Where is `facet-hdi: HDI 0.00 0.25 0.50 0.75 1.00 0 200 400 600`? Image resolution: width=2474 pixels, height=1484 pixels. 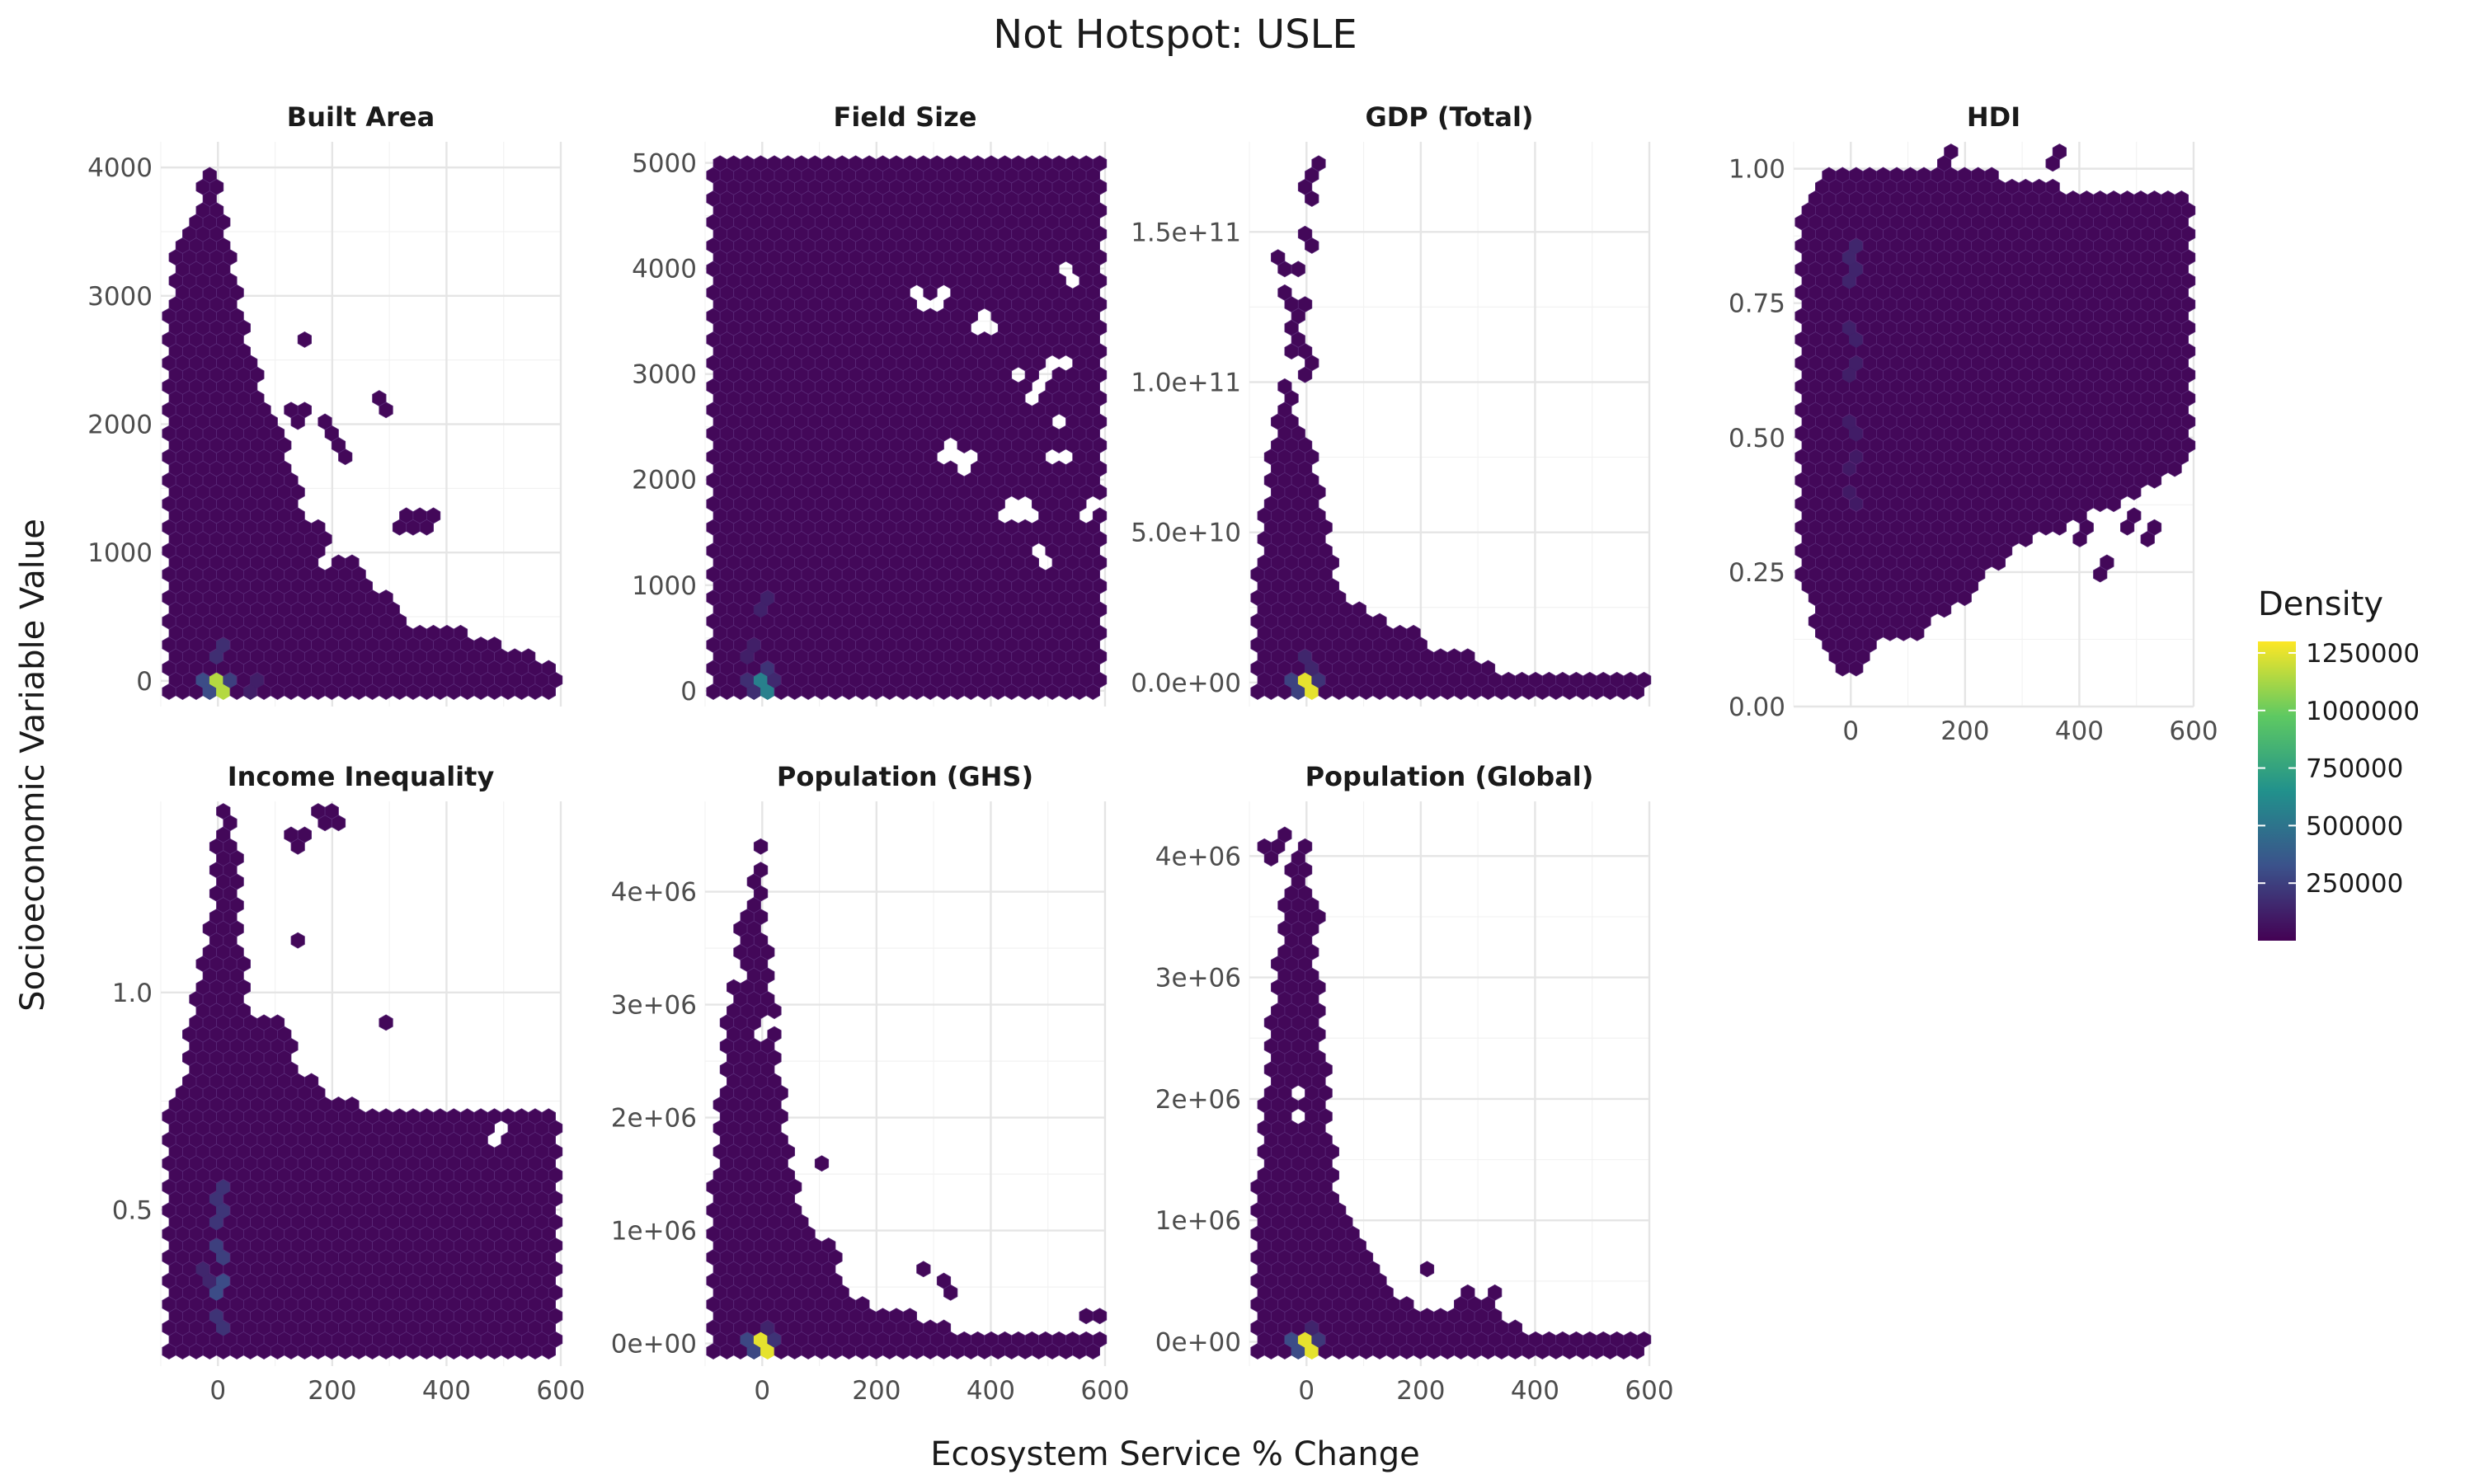
facet-hdi: HDI 0.00 0.25 0.50 0.75 1.00 0 200 400 600 is located at coordinates (1973, 423).